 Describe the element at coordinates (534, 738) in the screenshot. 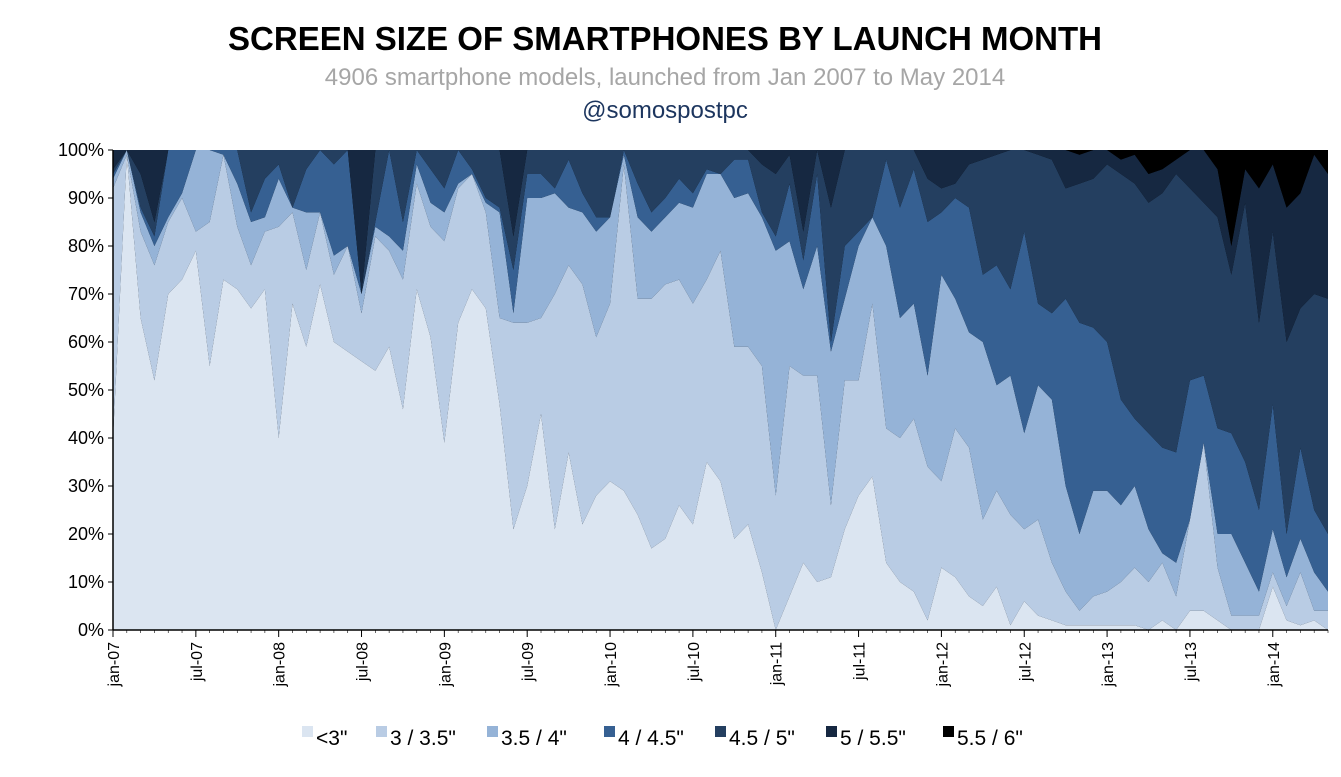

I see `legend-label: 3.5 / 4"` at that location.